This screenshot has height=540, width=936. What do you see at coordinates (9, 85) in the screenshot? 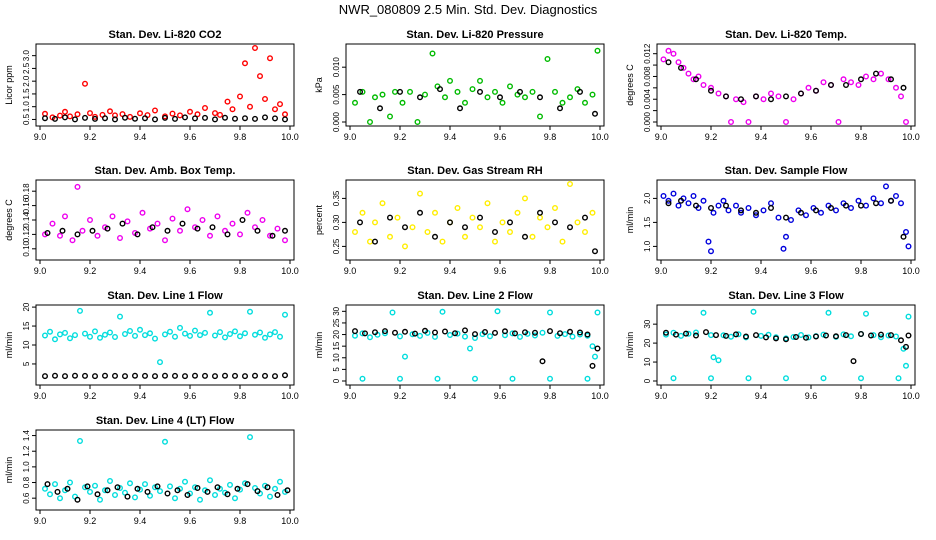
I see `y-axis-label: Licor ppm` at bounding box center [9, 85].